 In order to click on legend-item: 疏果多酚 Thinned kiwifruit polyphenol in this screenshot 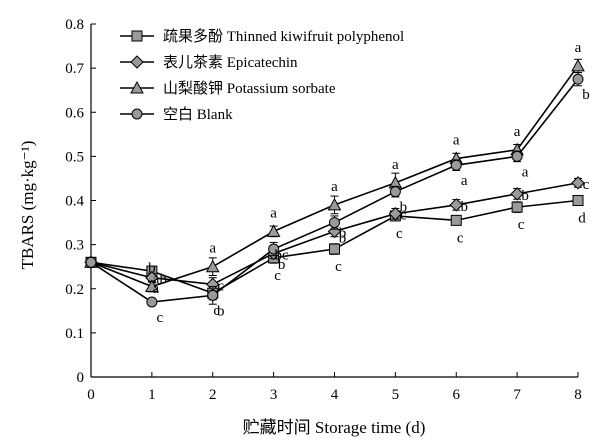, I will do `click(262, 36)`.